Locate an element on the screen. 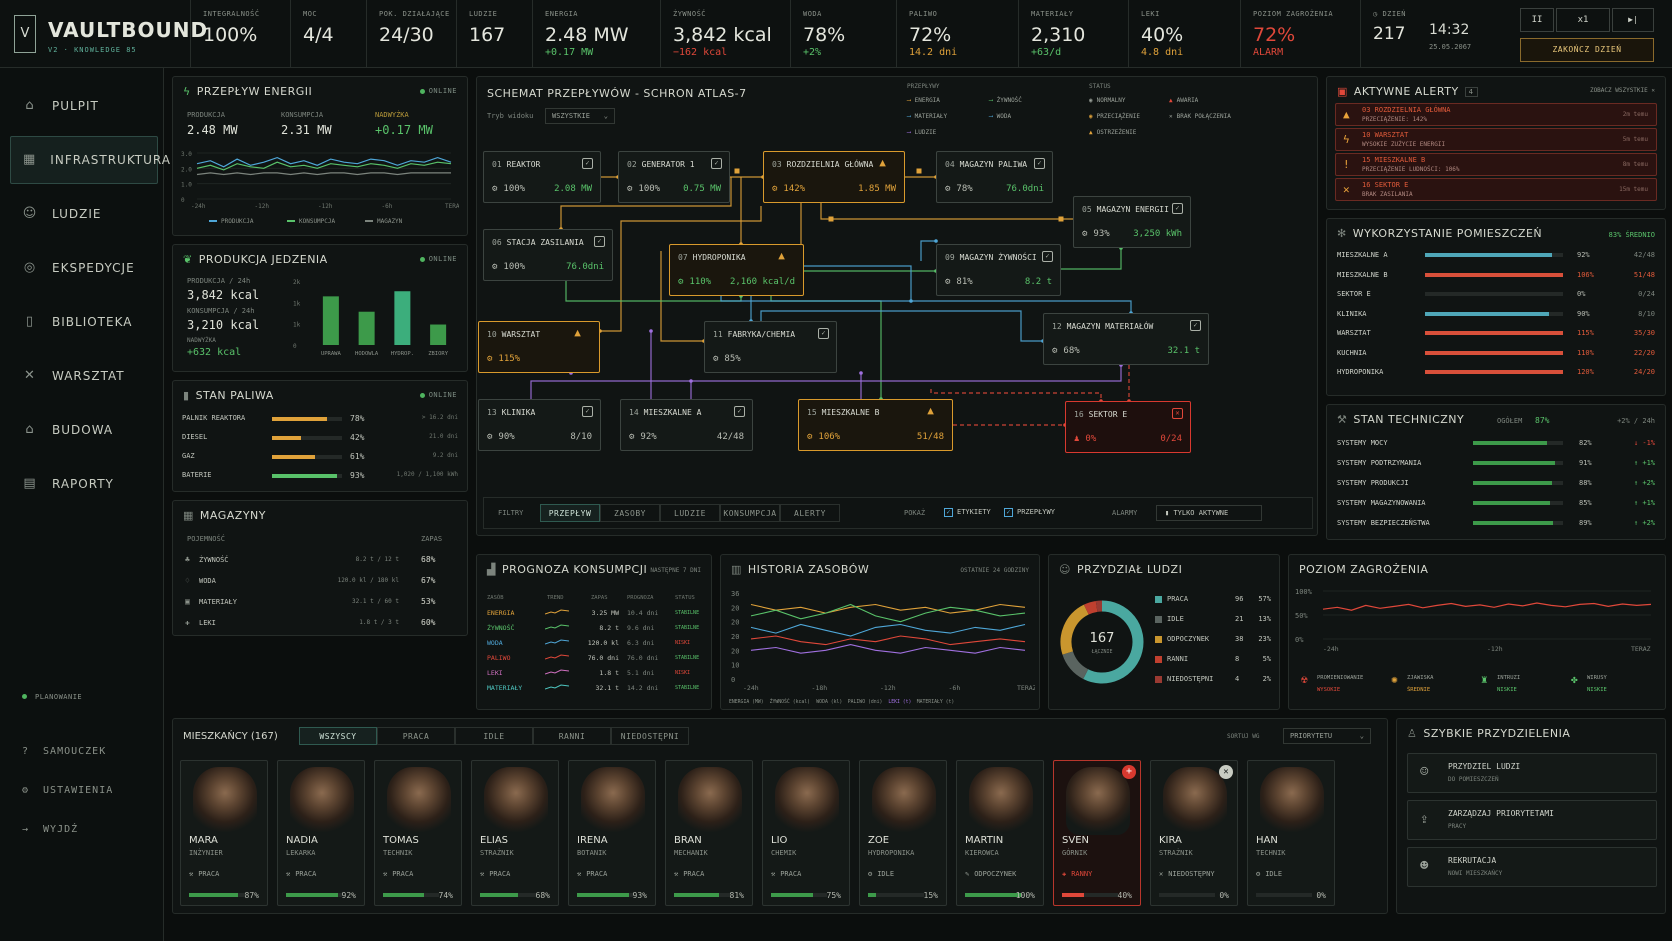 Image resolution: width=1672 pixels, height=941 pixels. status-text: PRACA is located at coordinates (500, 874).